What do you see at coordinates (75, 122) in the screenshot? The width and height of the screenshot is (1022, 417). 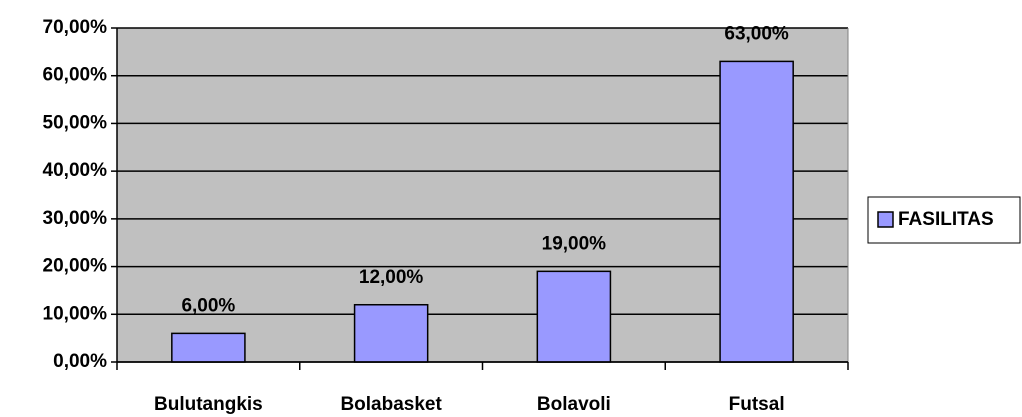 I see `y-tick-label: 50,00%` at bounding box center [75, 122].